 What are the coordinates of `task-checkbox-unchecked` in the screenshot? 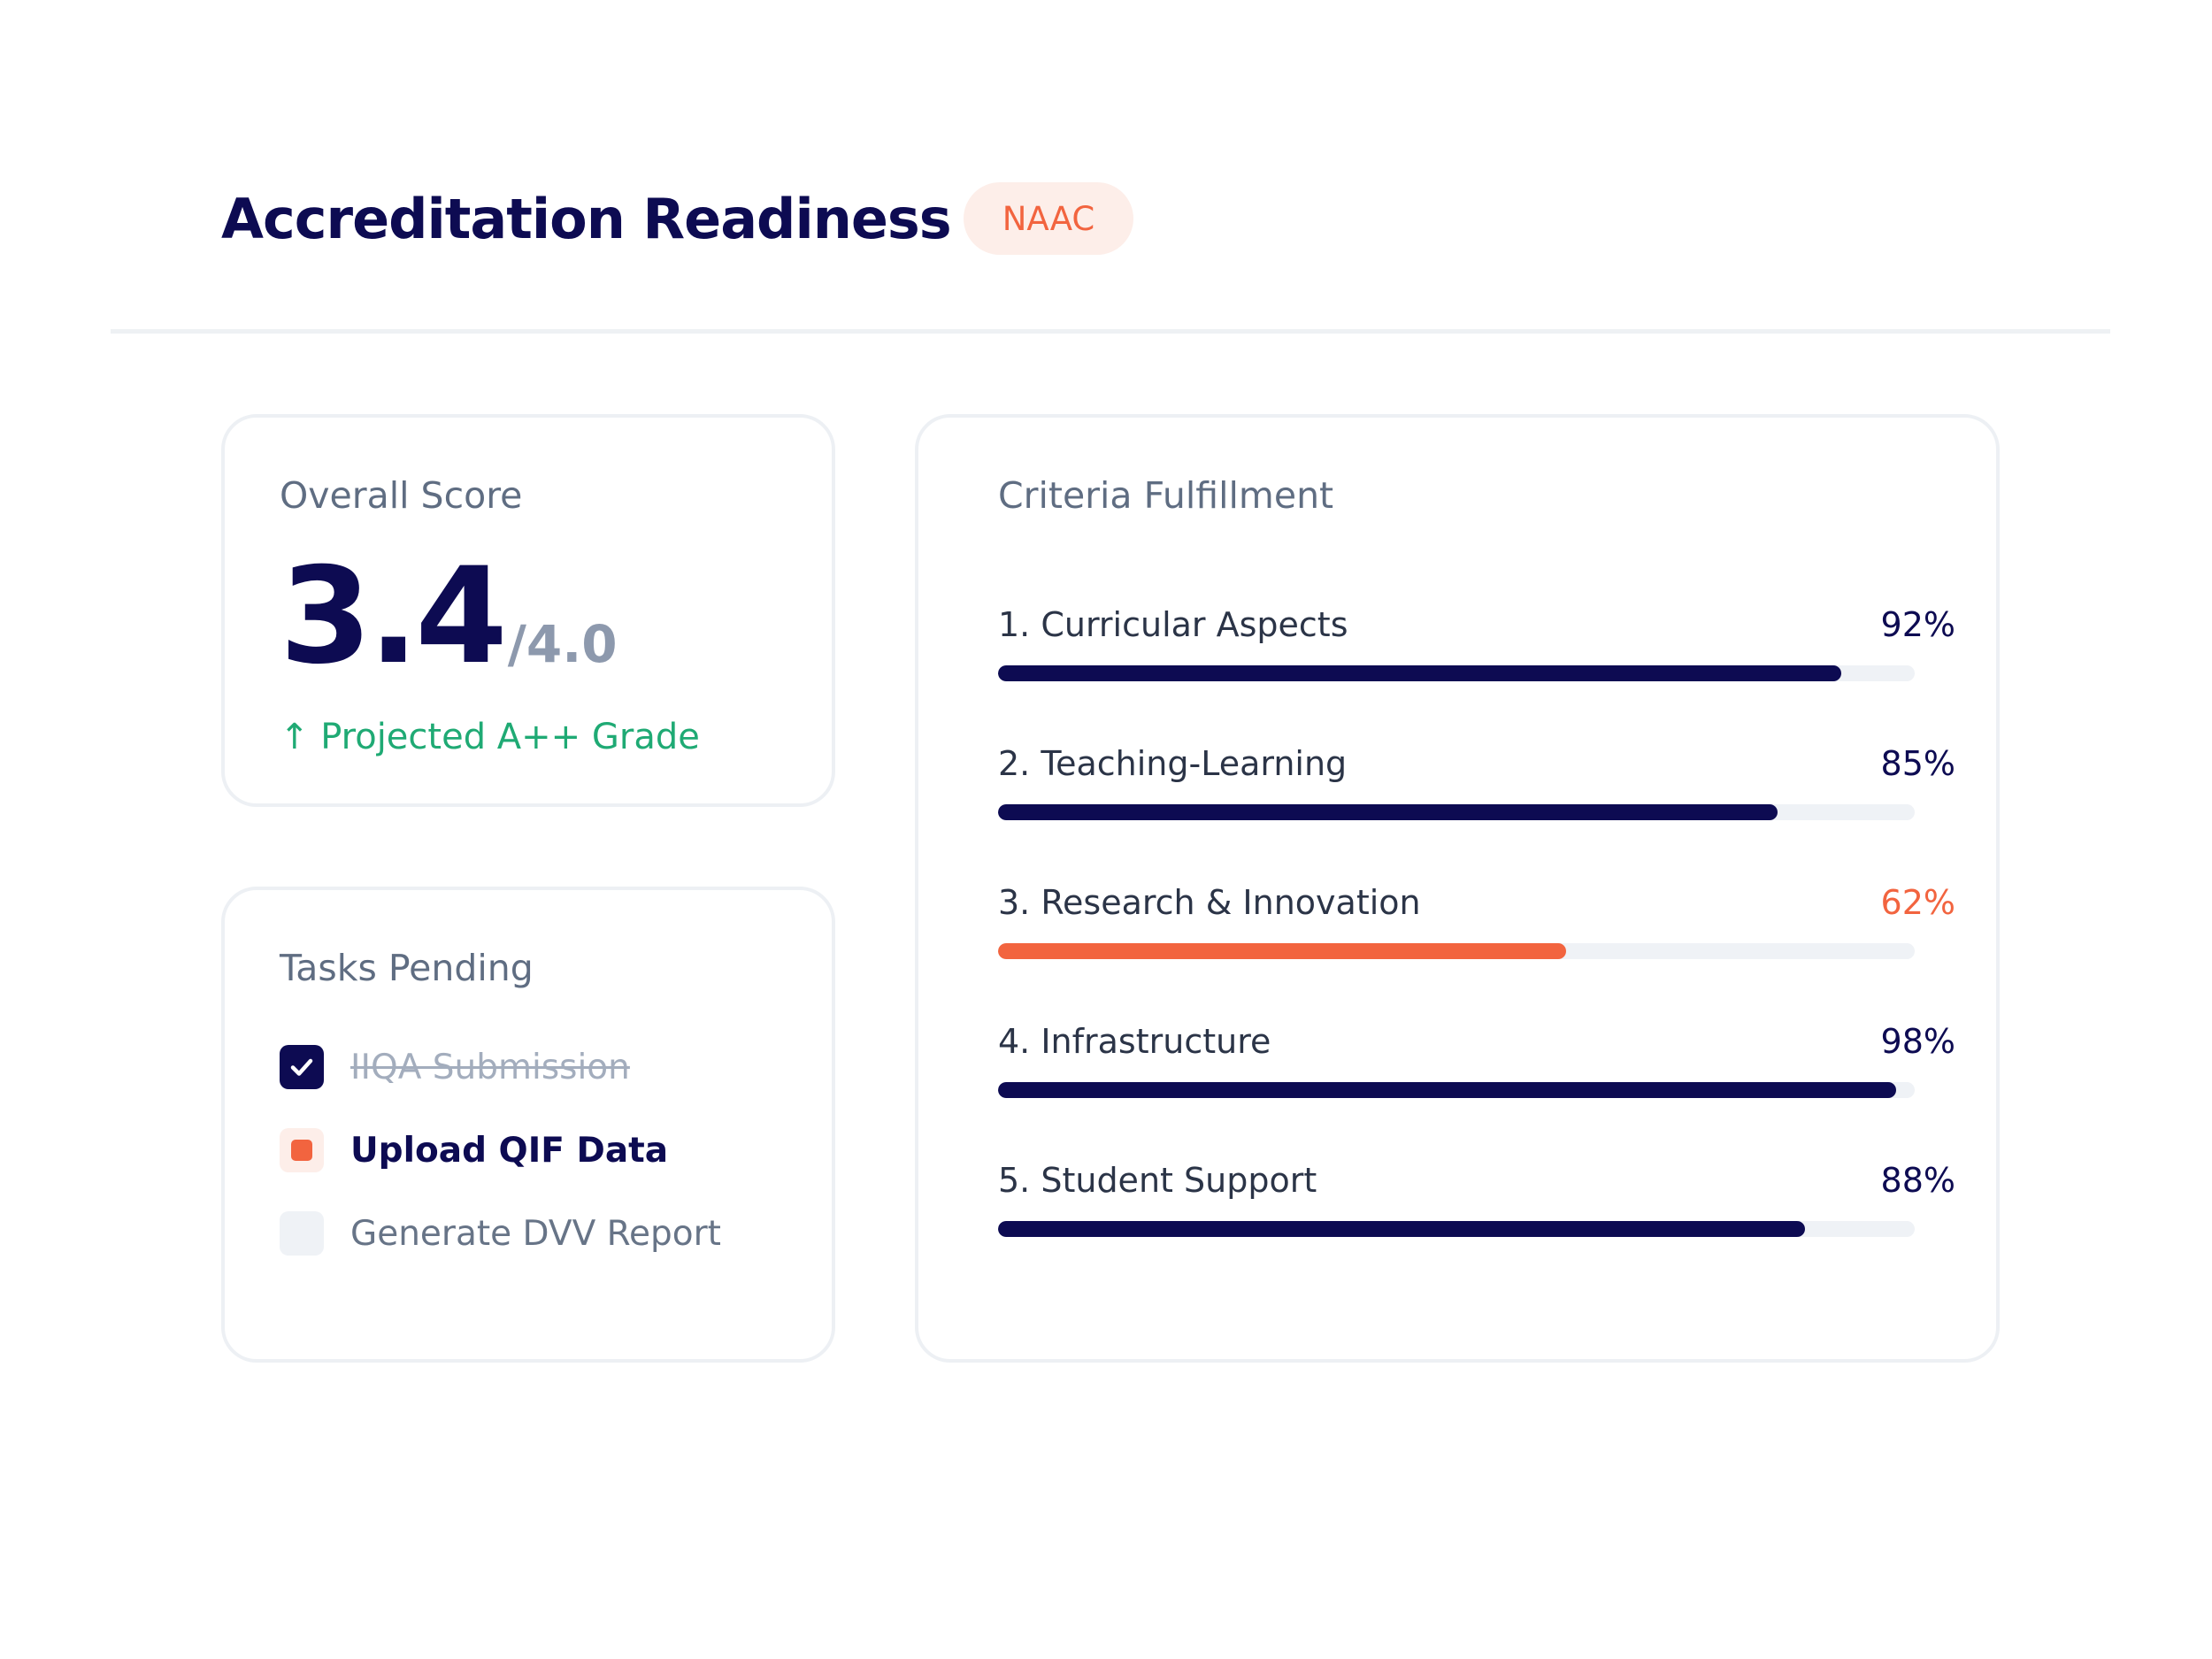 It's located at (302, 1233).